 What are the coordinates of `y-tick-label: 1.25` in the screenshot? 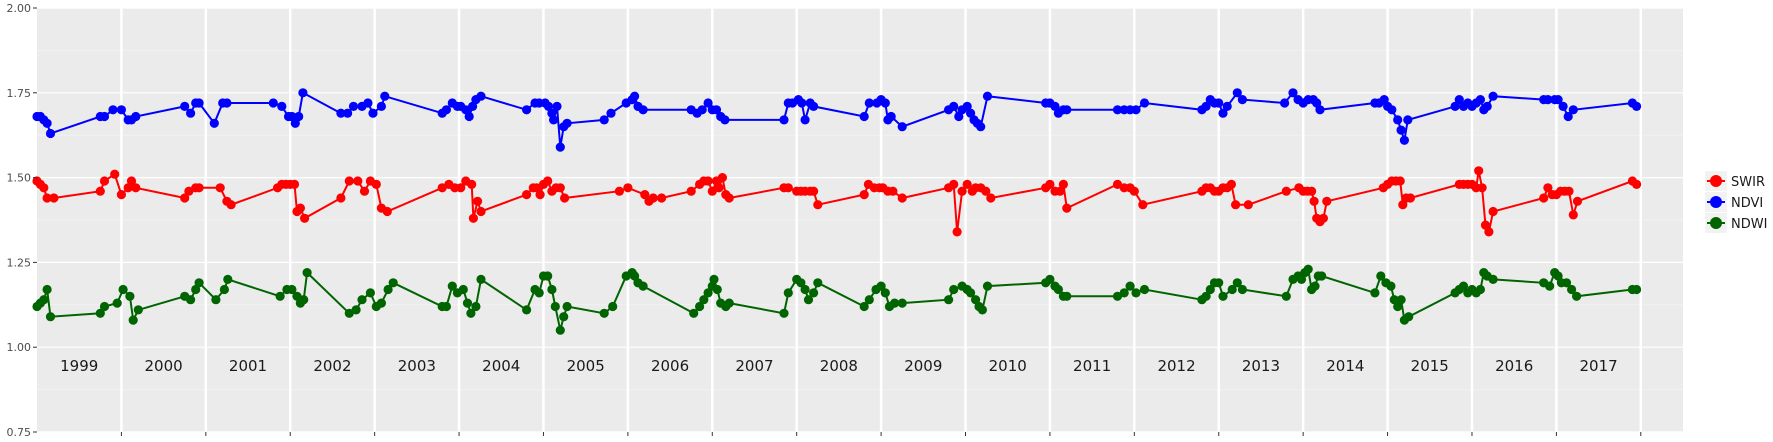 It's located at (19, 262).